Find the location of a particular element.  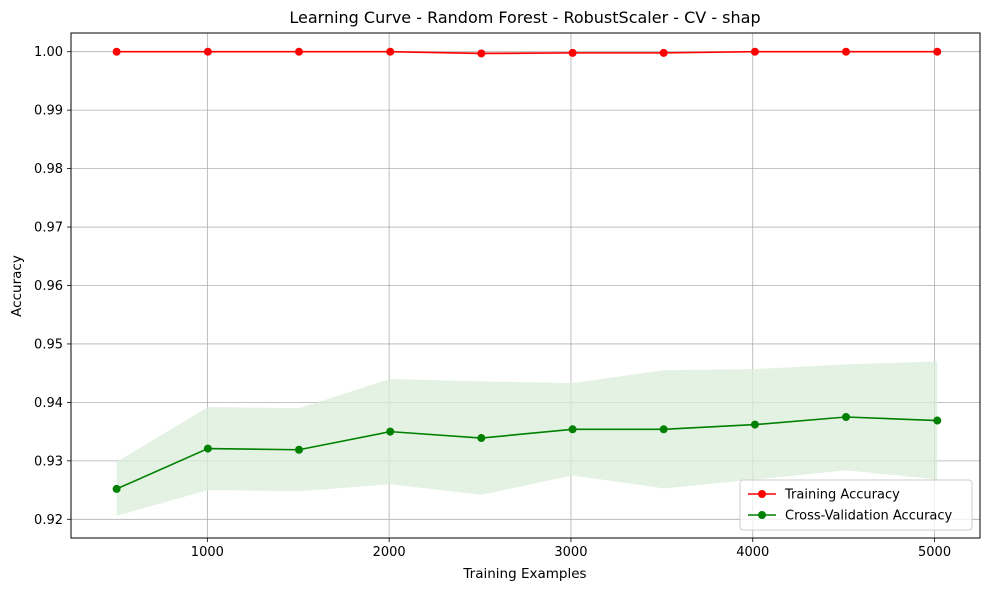

x-tick-label: 1000 is located at coordinates (207, 552).